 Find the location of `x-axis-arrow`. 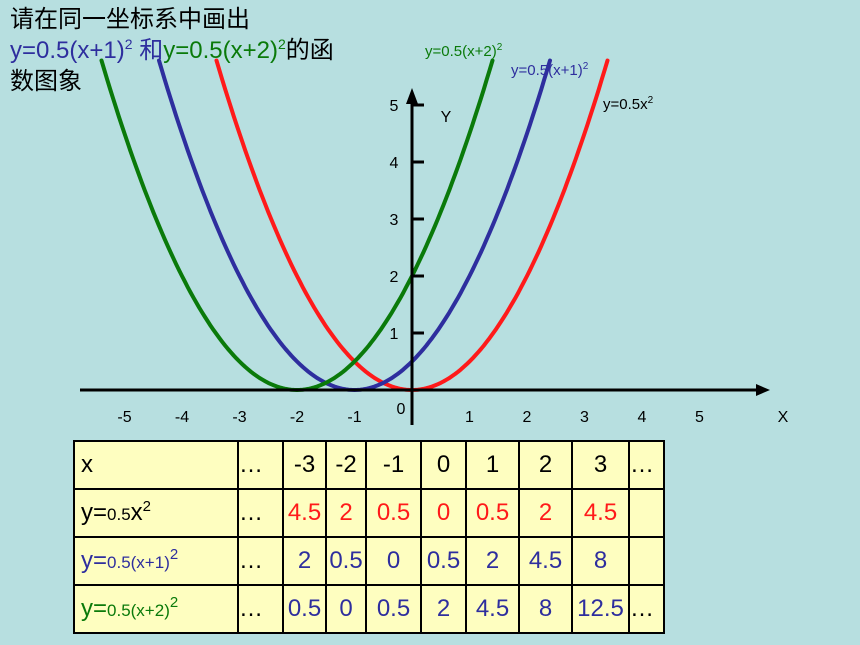

x-axis-arrow is located at coordinates (763, 390).